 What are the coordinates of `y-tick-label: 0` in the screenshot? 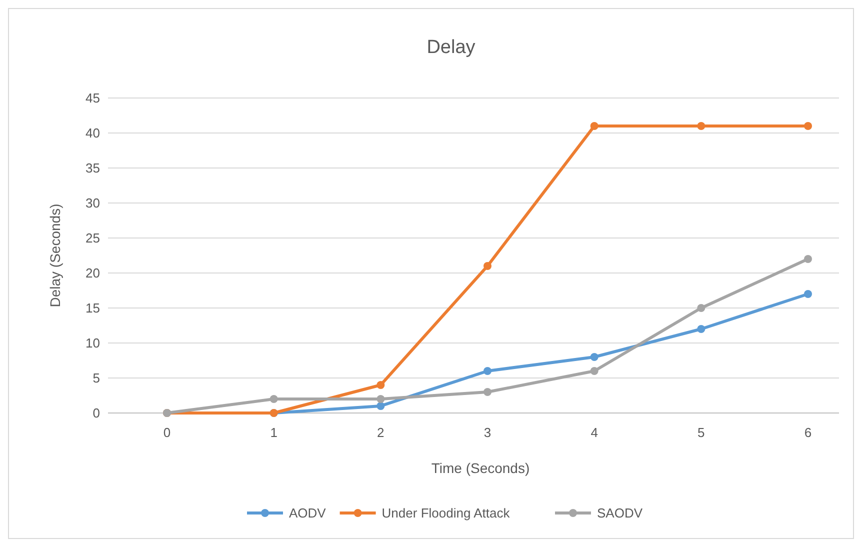 It's located at (96, 413).